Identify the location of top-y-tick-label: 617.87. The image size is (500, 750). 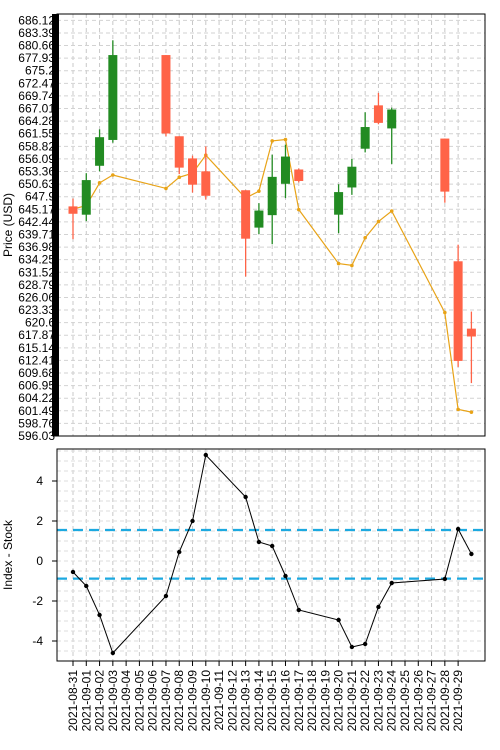
(36, 335).